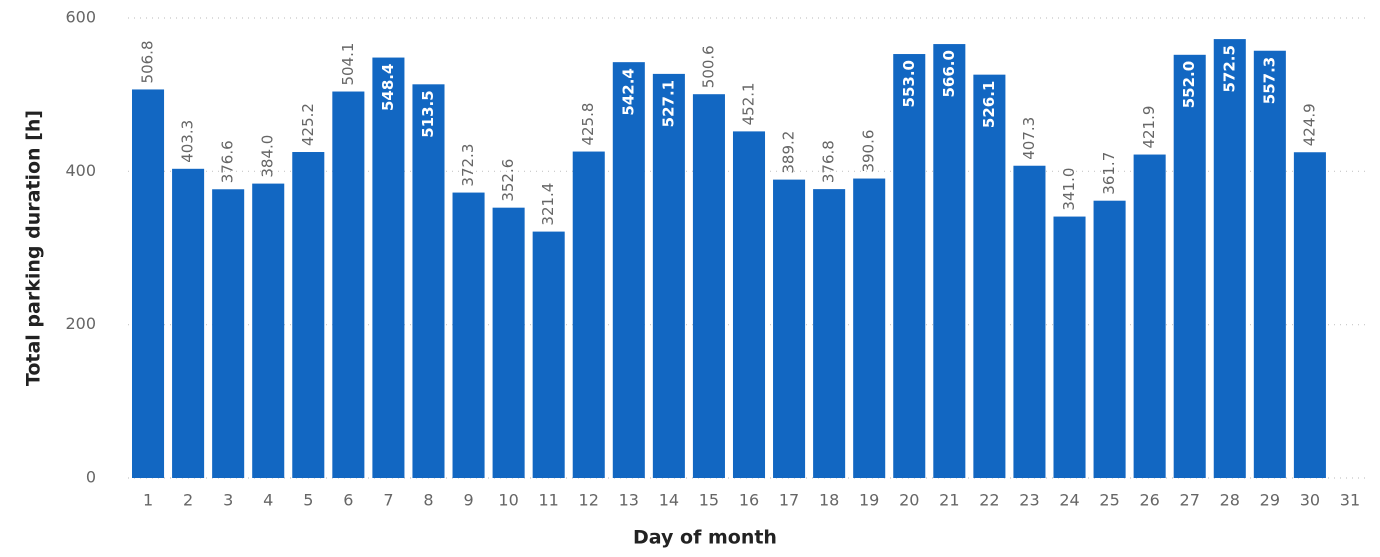  Describe the element at coordinates (188, 500) in the screenshot. I see `x-tick-label: 2` at that location.